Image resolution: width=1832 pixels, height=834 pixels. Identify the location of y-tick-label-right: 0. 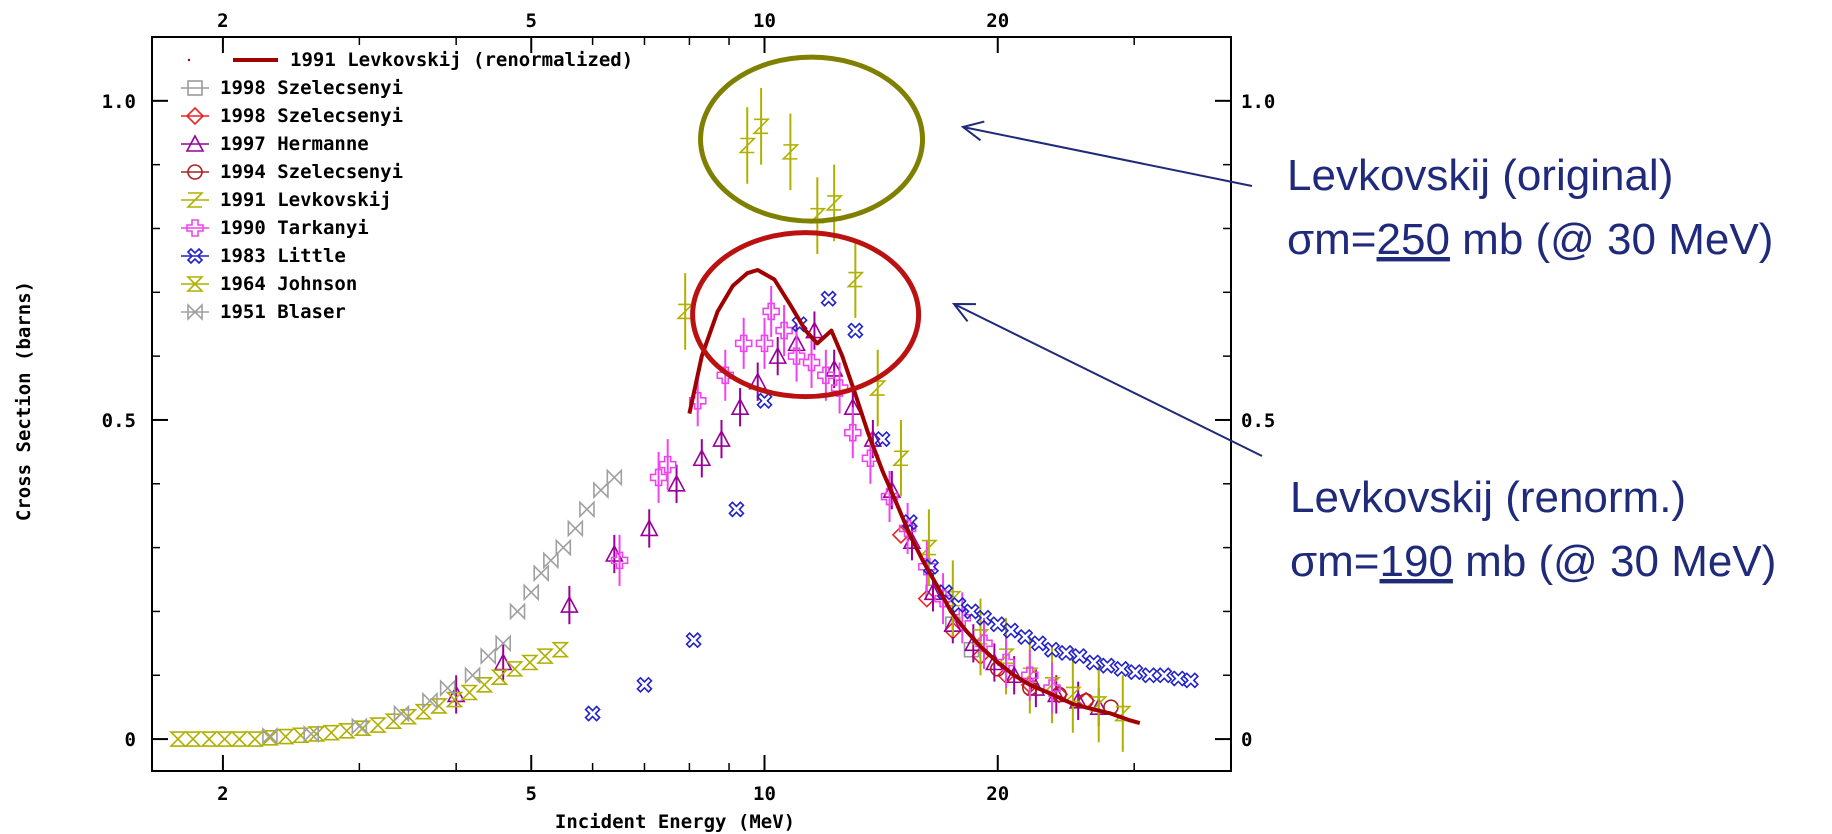
(1246, 740).